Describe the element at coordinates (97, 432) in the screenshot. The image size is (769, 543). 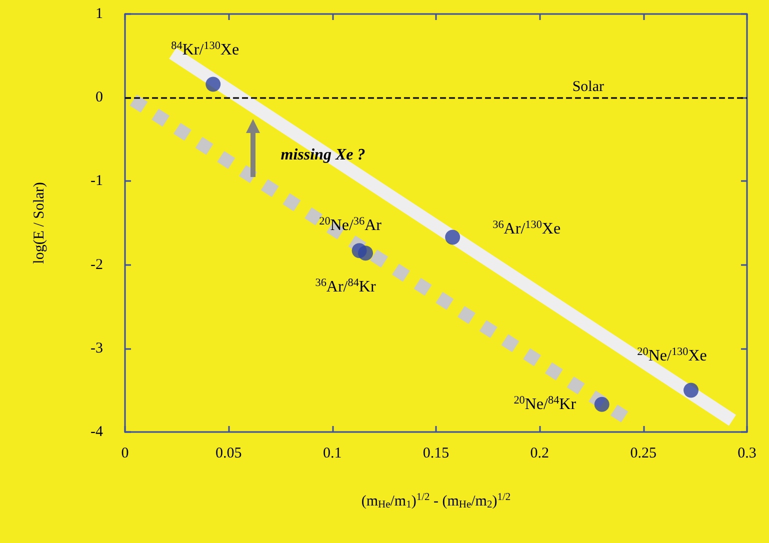
I see `y-tick-label: -4` at that location.